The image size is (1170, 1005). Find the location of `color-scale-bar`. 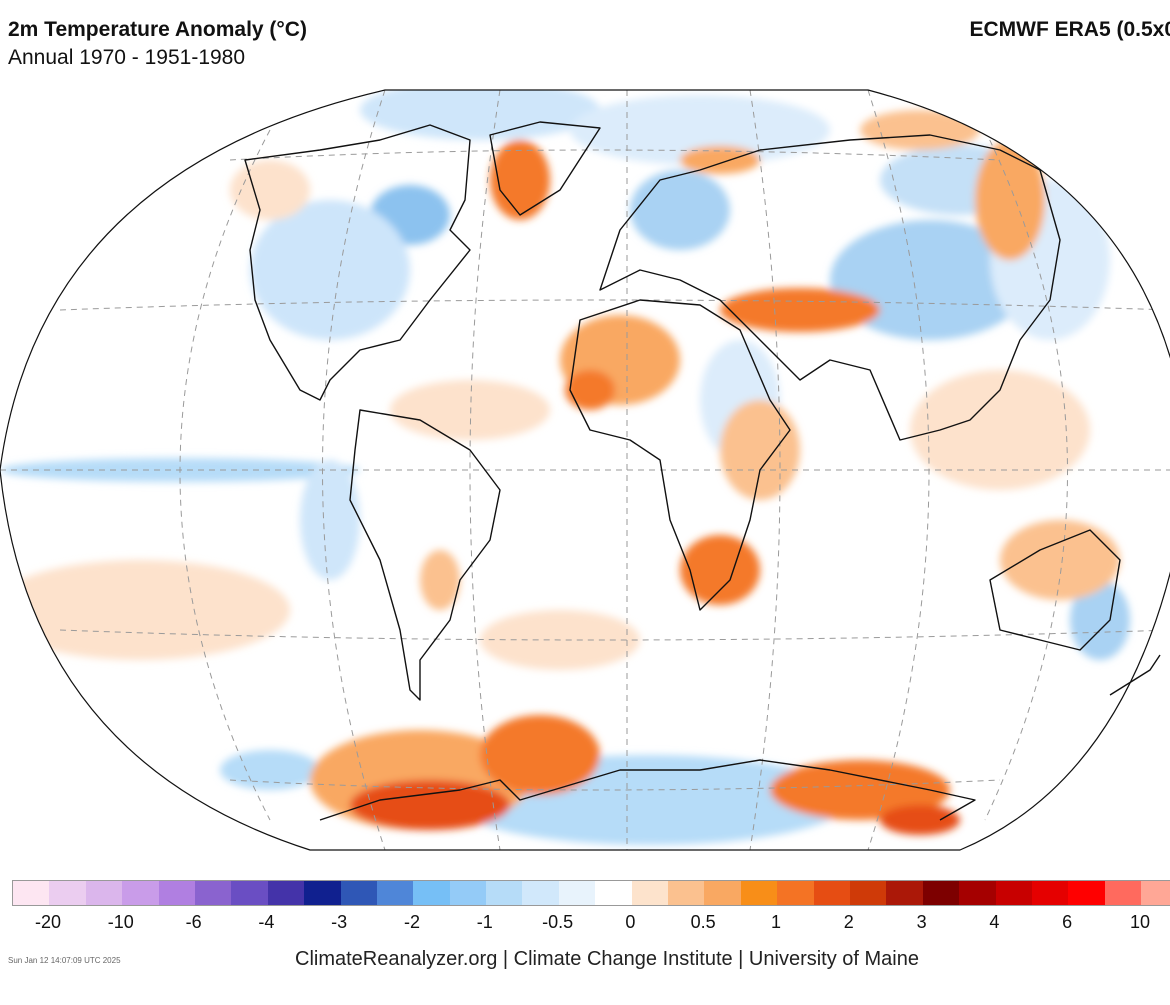

color-scale-bar is located at coordinates (591, 893).